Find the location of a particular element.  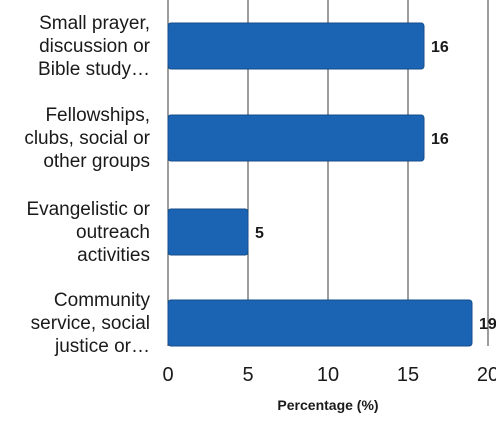

x-tick-label: 15 is located at coordinates (408, 375).